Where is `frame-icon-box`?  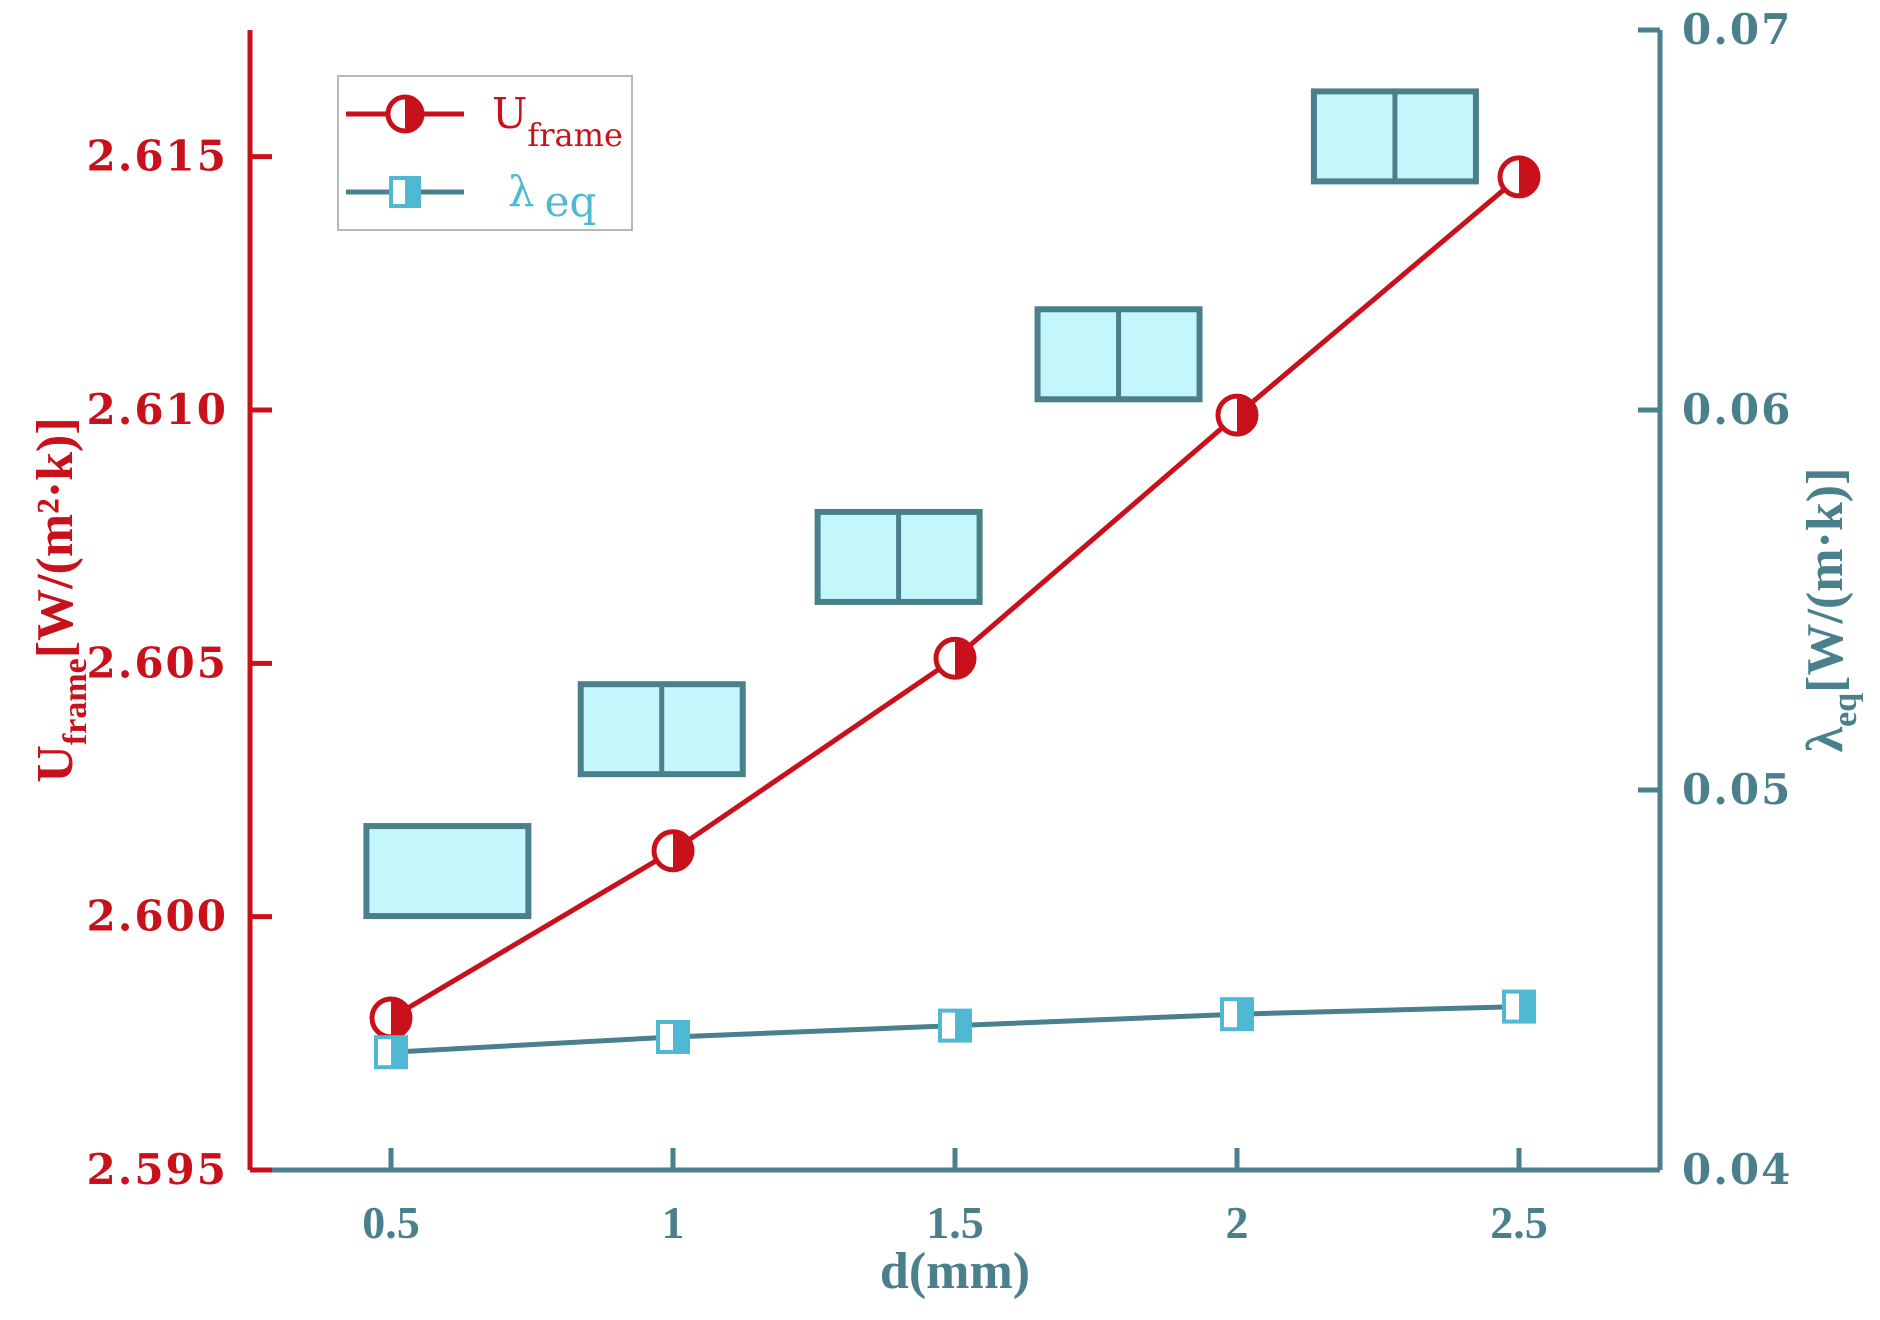
frame-icon-box is located at coordinates (447, 871).